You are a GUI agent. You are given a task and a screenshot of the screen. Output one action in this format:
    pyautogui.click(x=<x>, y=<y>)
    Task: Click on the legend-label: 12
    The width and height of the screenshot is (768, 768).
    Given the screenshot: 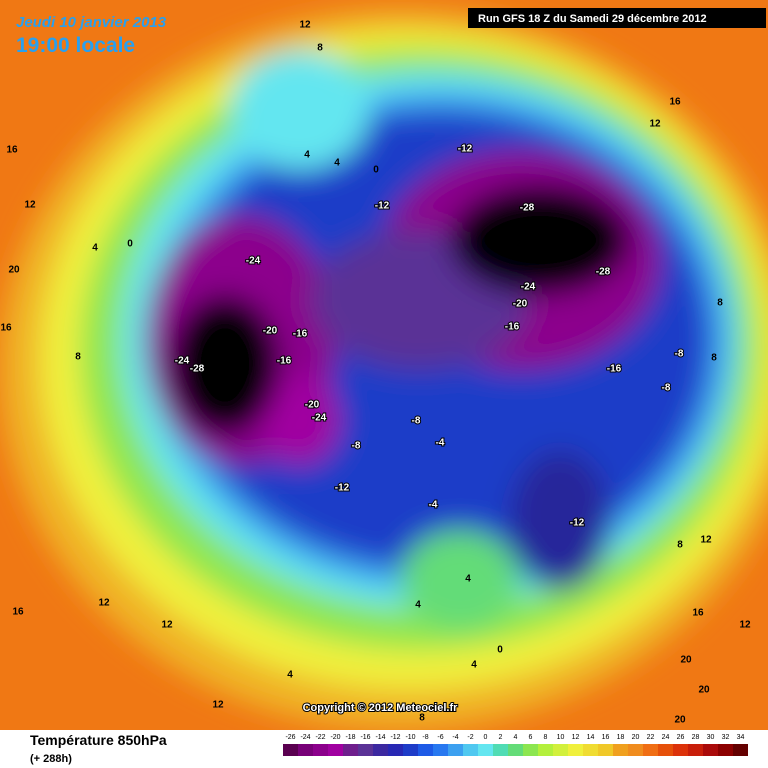 What is the action you would take?
    pyautogui.click(x=576, y=737)
    